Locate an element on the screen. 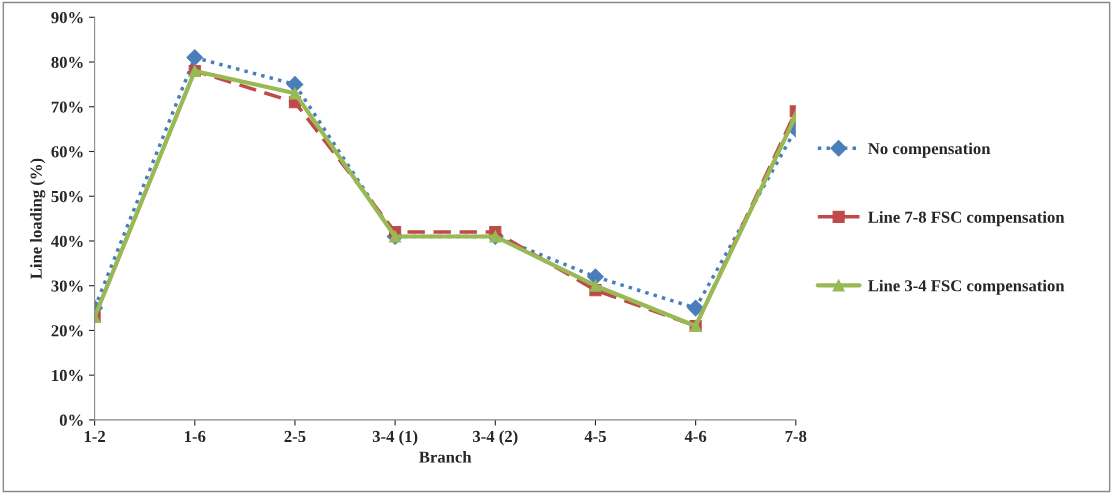 This screenshot has height=494, width=1113. x-tick-label: 1-6 is located at coordinates (195, 436).